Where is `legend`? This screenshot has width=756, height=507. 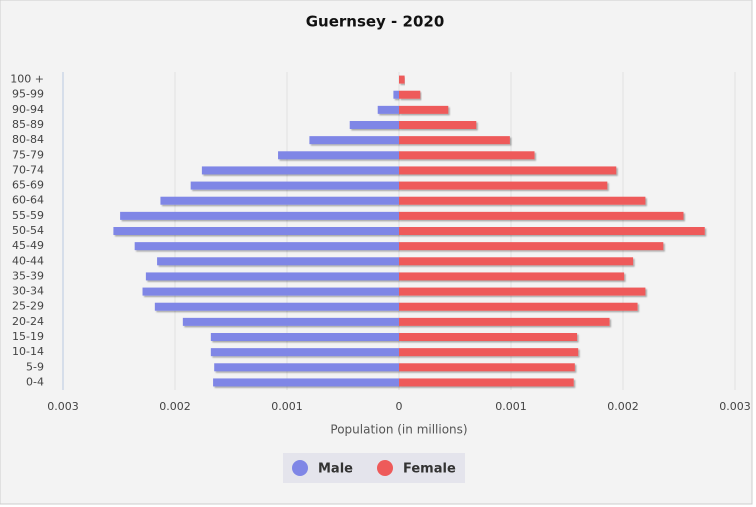 legend is located at coordinates (374, 468).